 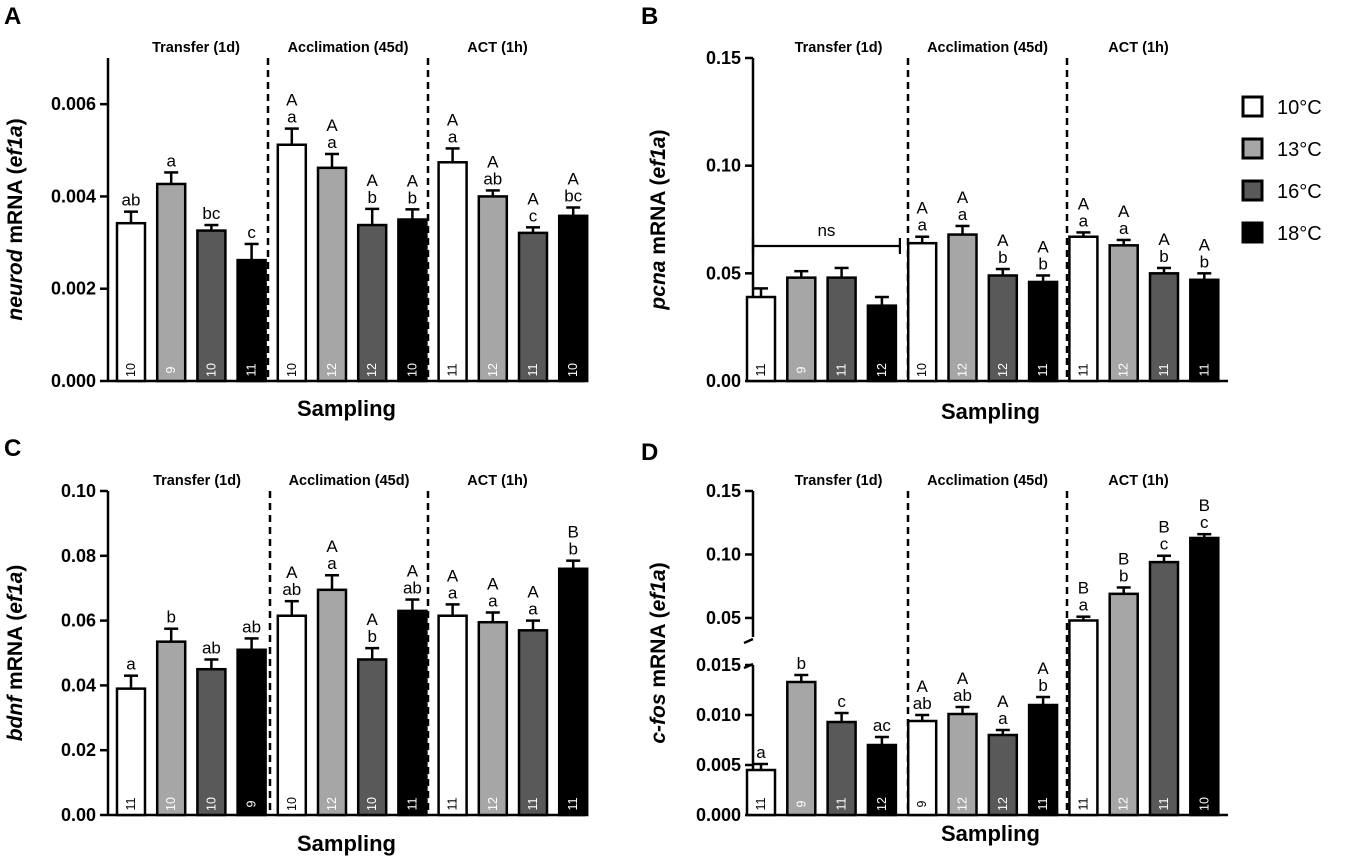 What do you see at coordinates (372, 713) in the screenshot?
I see `bar-group: bA 10` at bounding box center [372, 713].